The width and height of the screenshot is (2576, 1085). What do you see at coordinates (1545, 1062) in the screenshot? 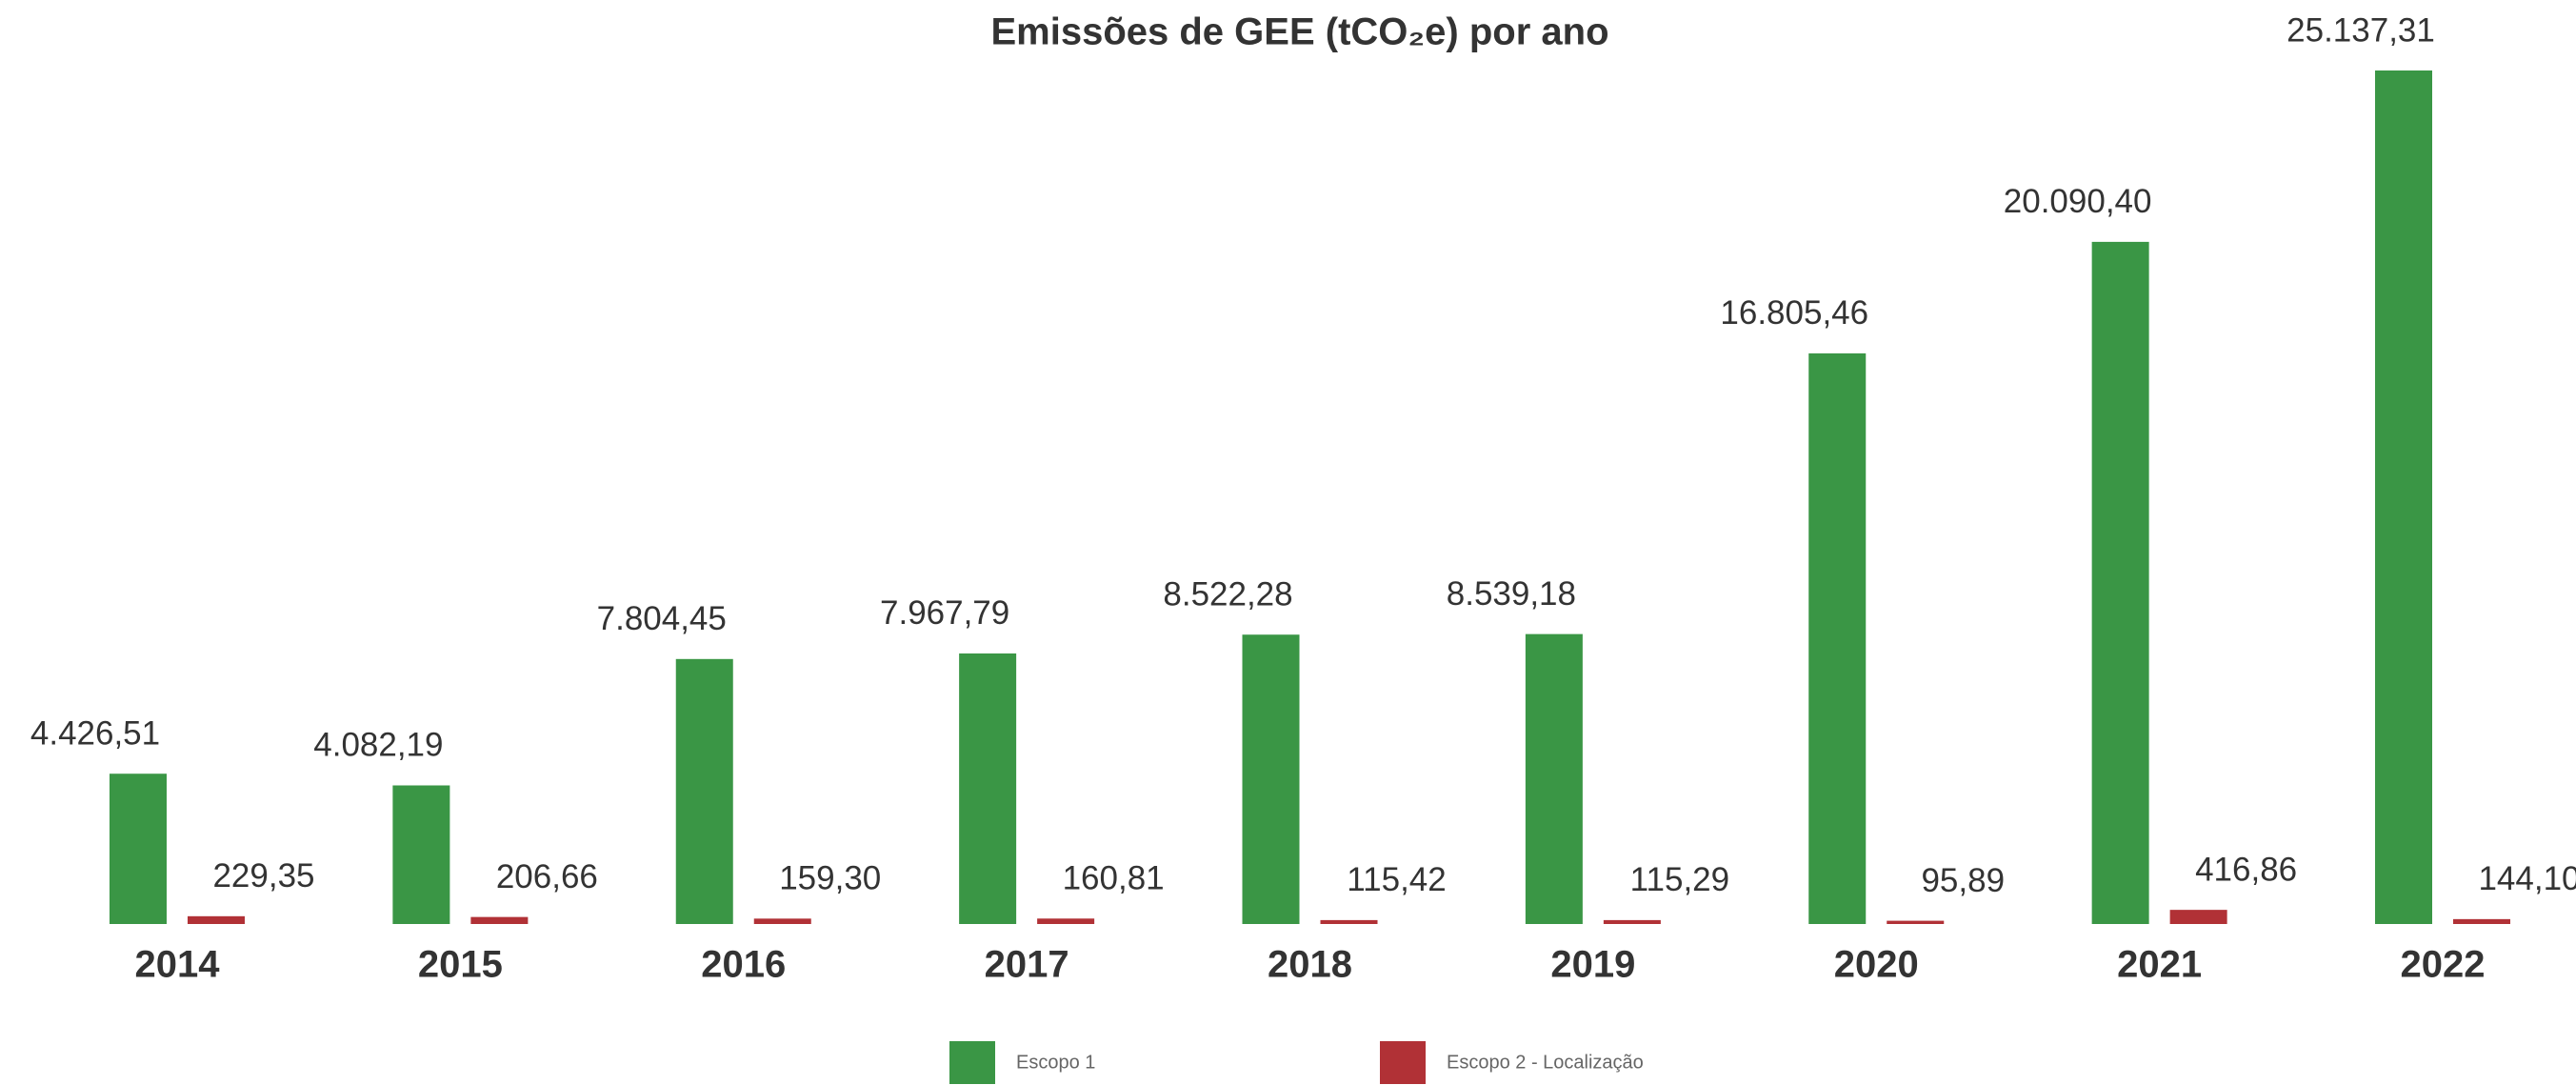
I see `legend-label: Escopo 2 - Localização` at bounding box center [1545, 1062].